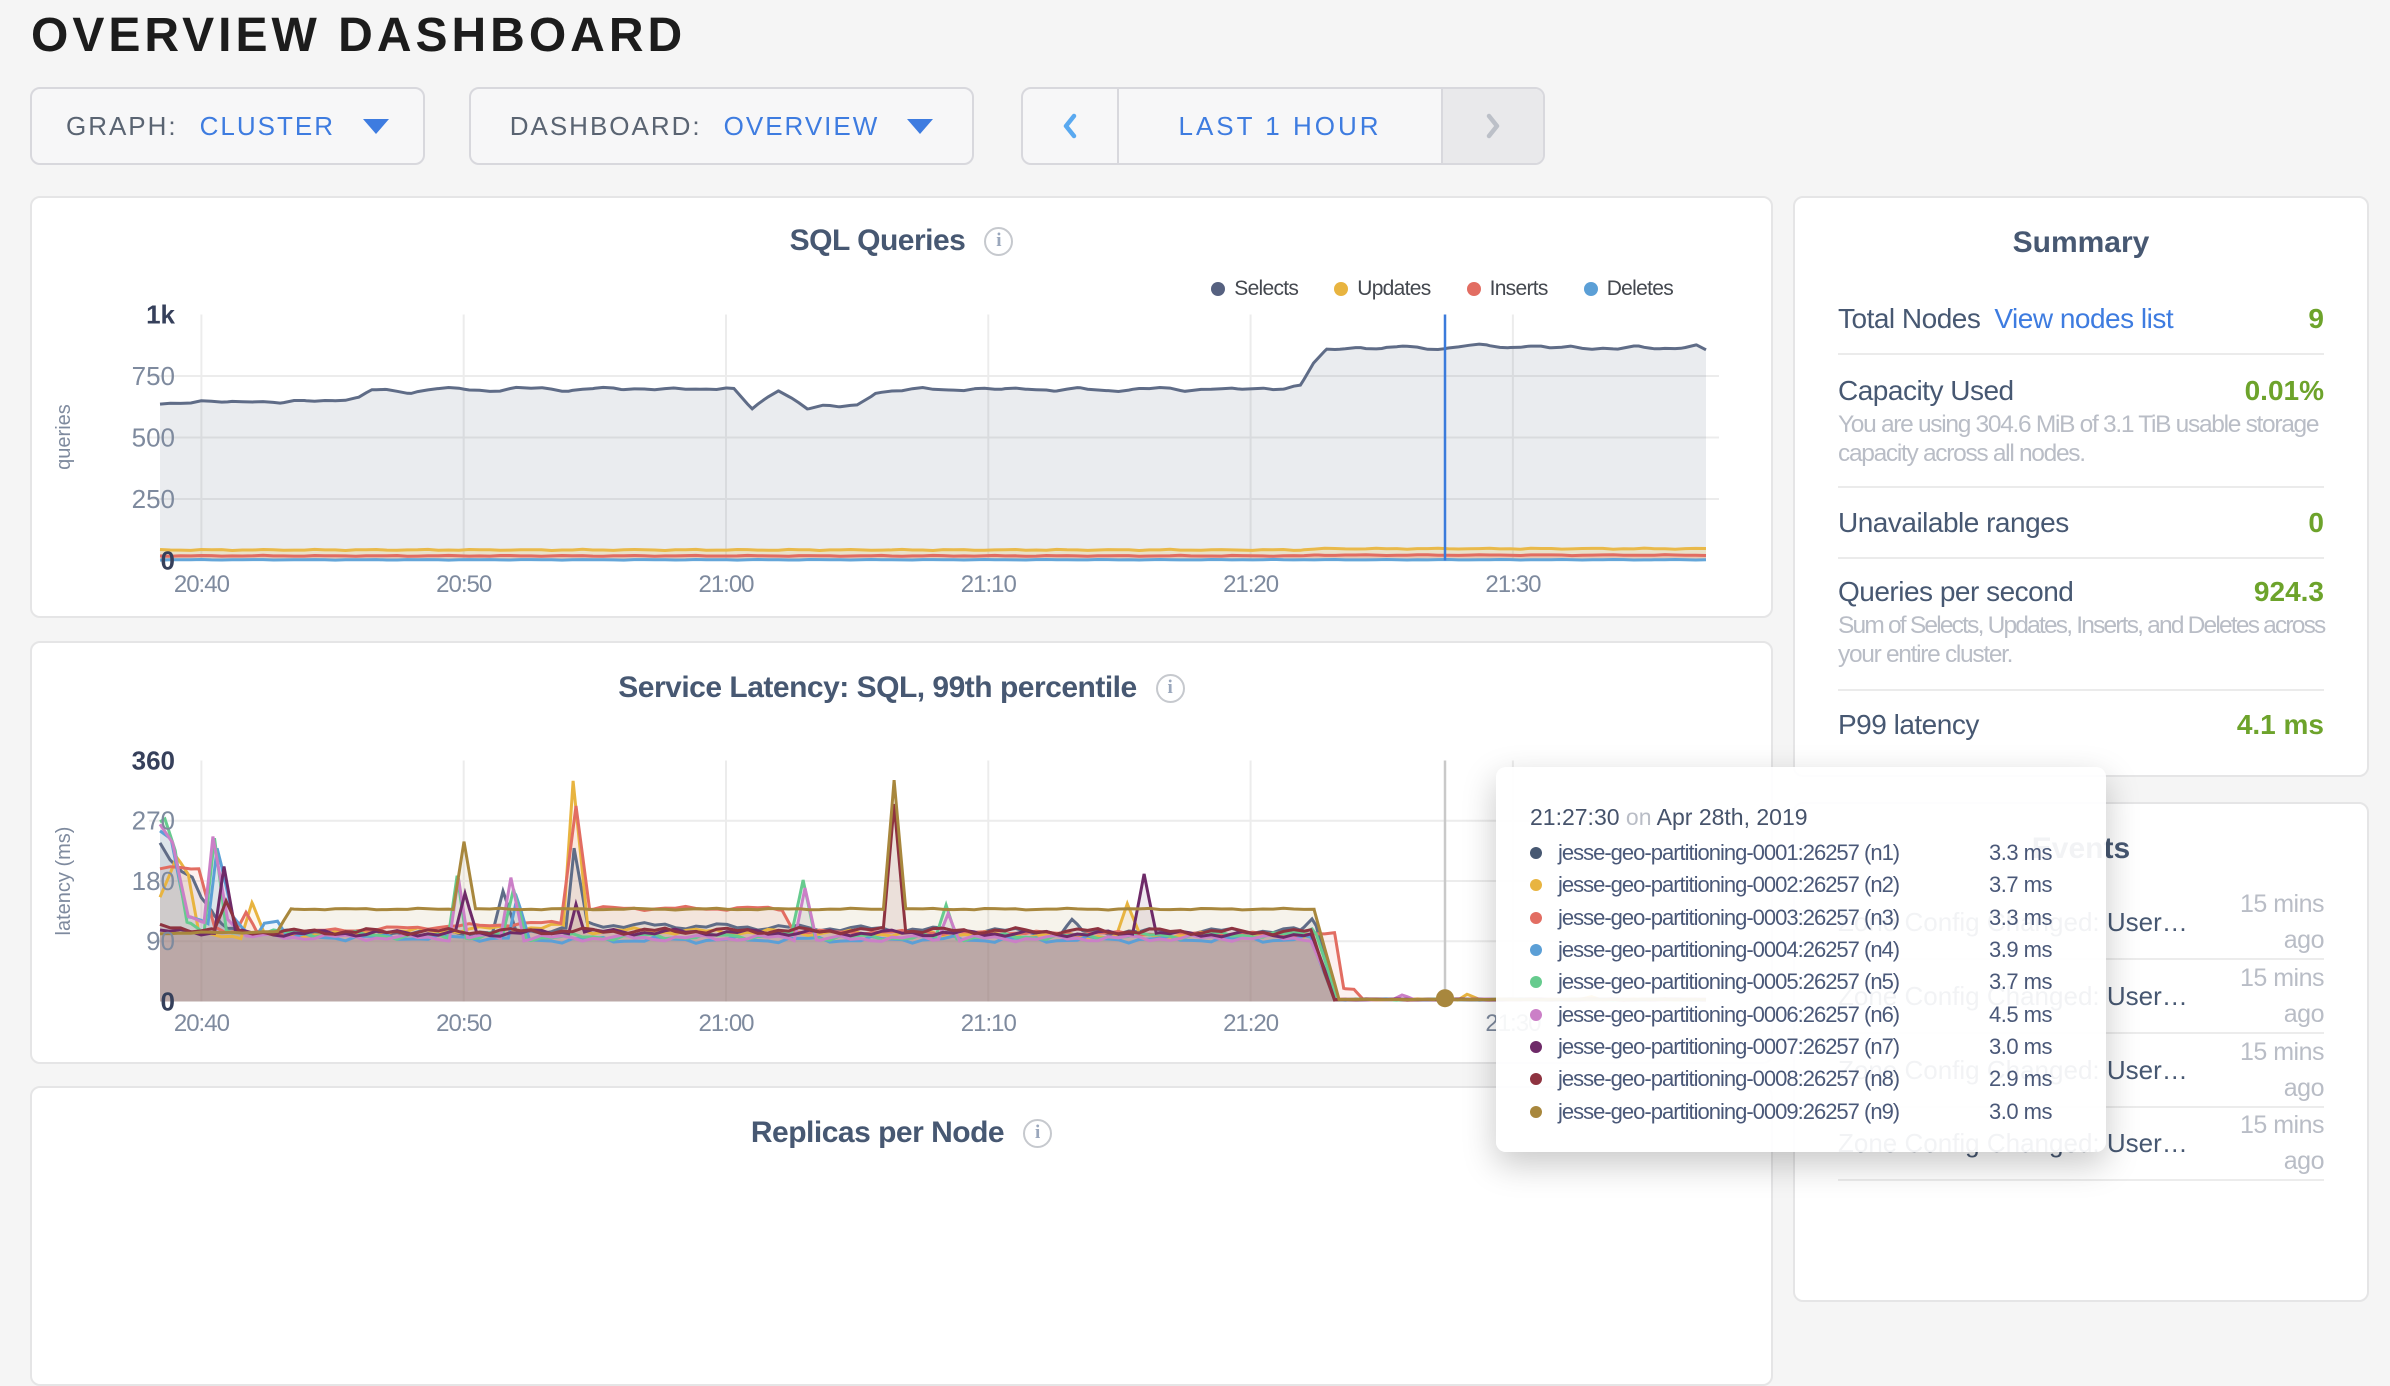 This screenshot has width=2390, height=1386. What do you see at coordinates (64, 437) in the screenshot?
I see `svg-text: queries` at bounding box center [64, 437].